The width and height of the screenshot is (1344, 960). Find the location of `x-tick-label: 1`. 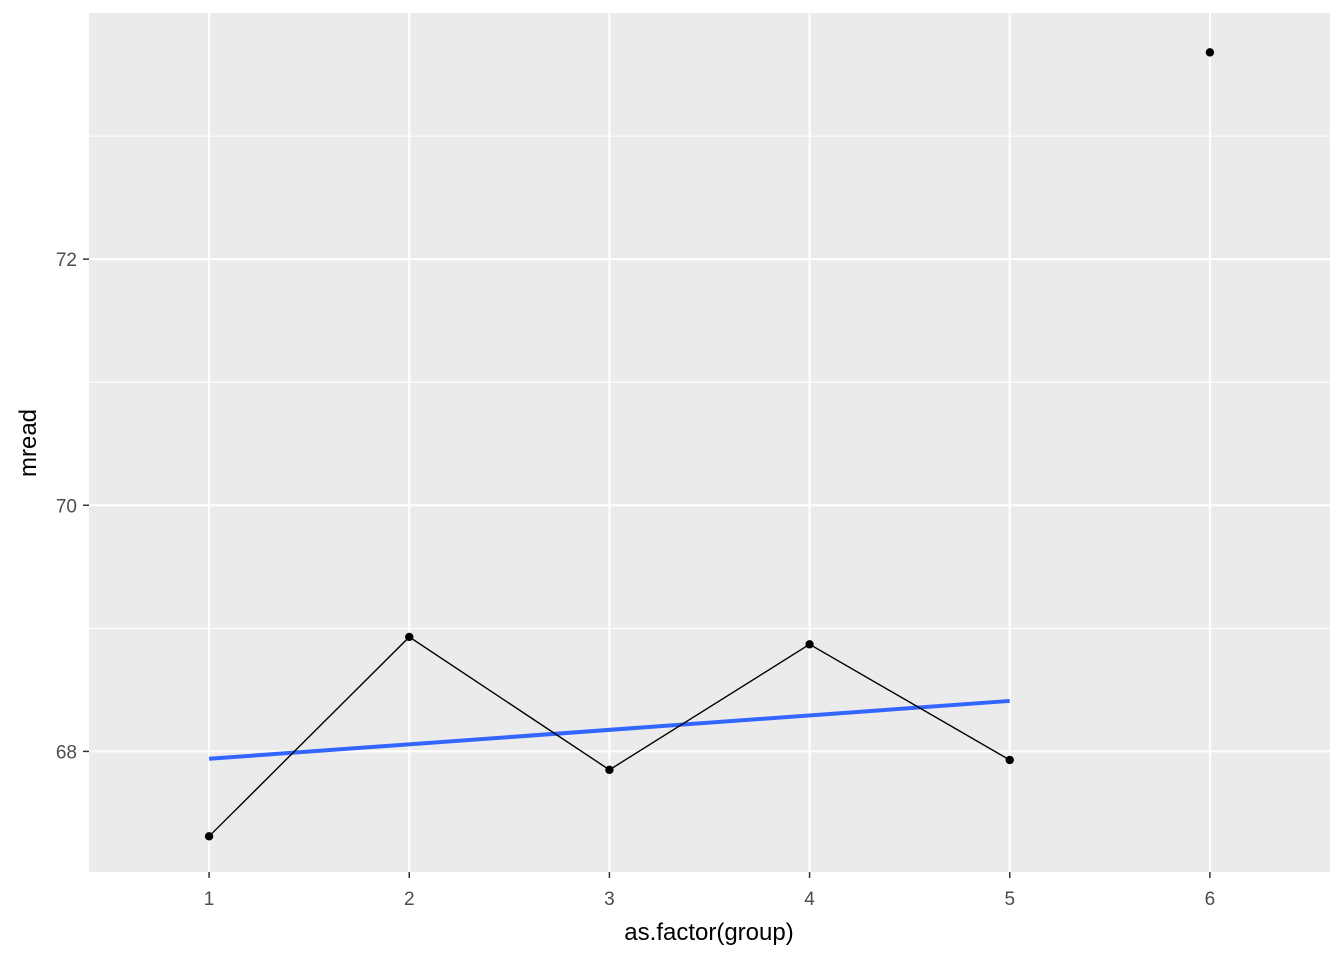

x-tick-label: 1 is located at coordinates (209, 899).